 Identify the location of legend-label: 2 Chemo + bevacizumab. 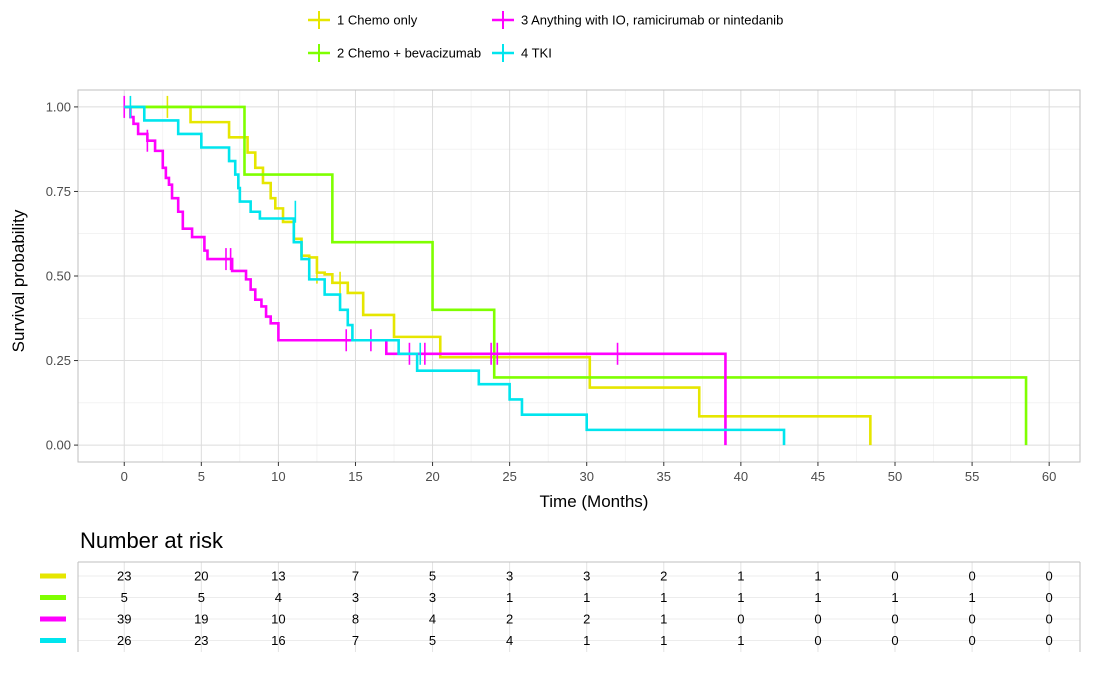
(409, 53).